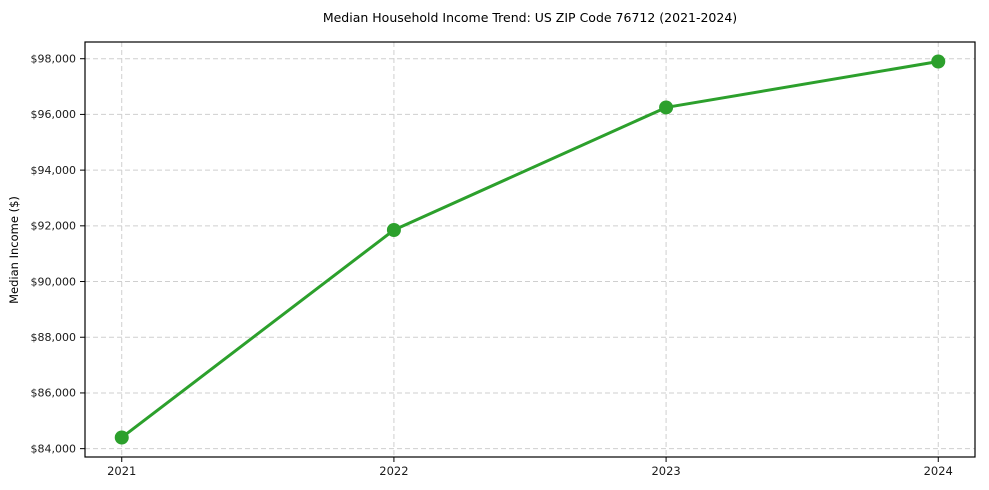 The image size is (989, 490). What do you see at coordinates (121, 437) in the screenshot?
I see `data-point-2021` at bounding box center [121, 437].